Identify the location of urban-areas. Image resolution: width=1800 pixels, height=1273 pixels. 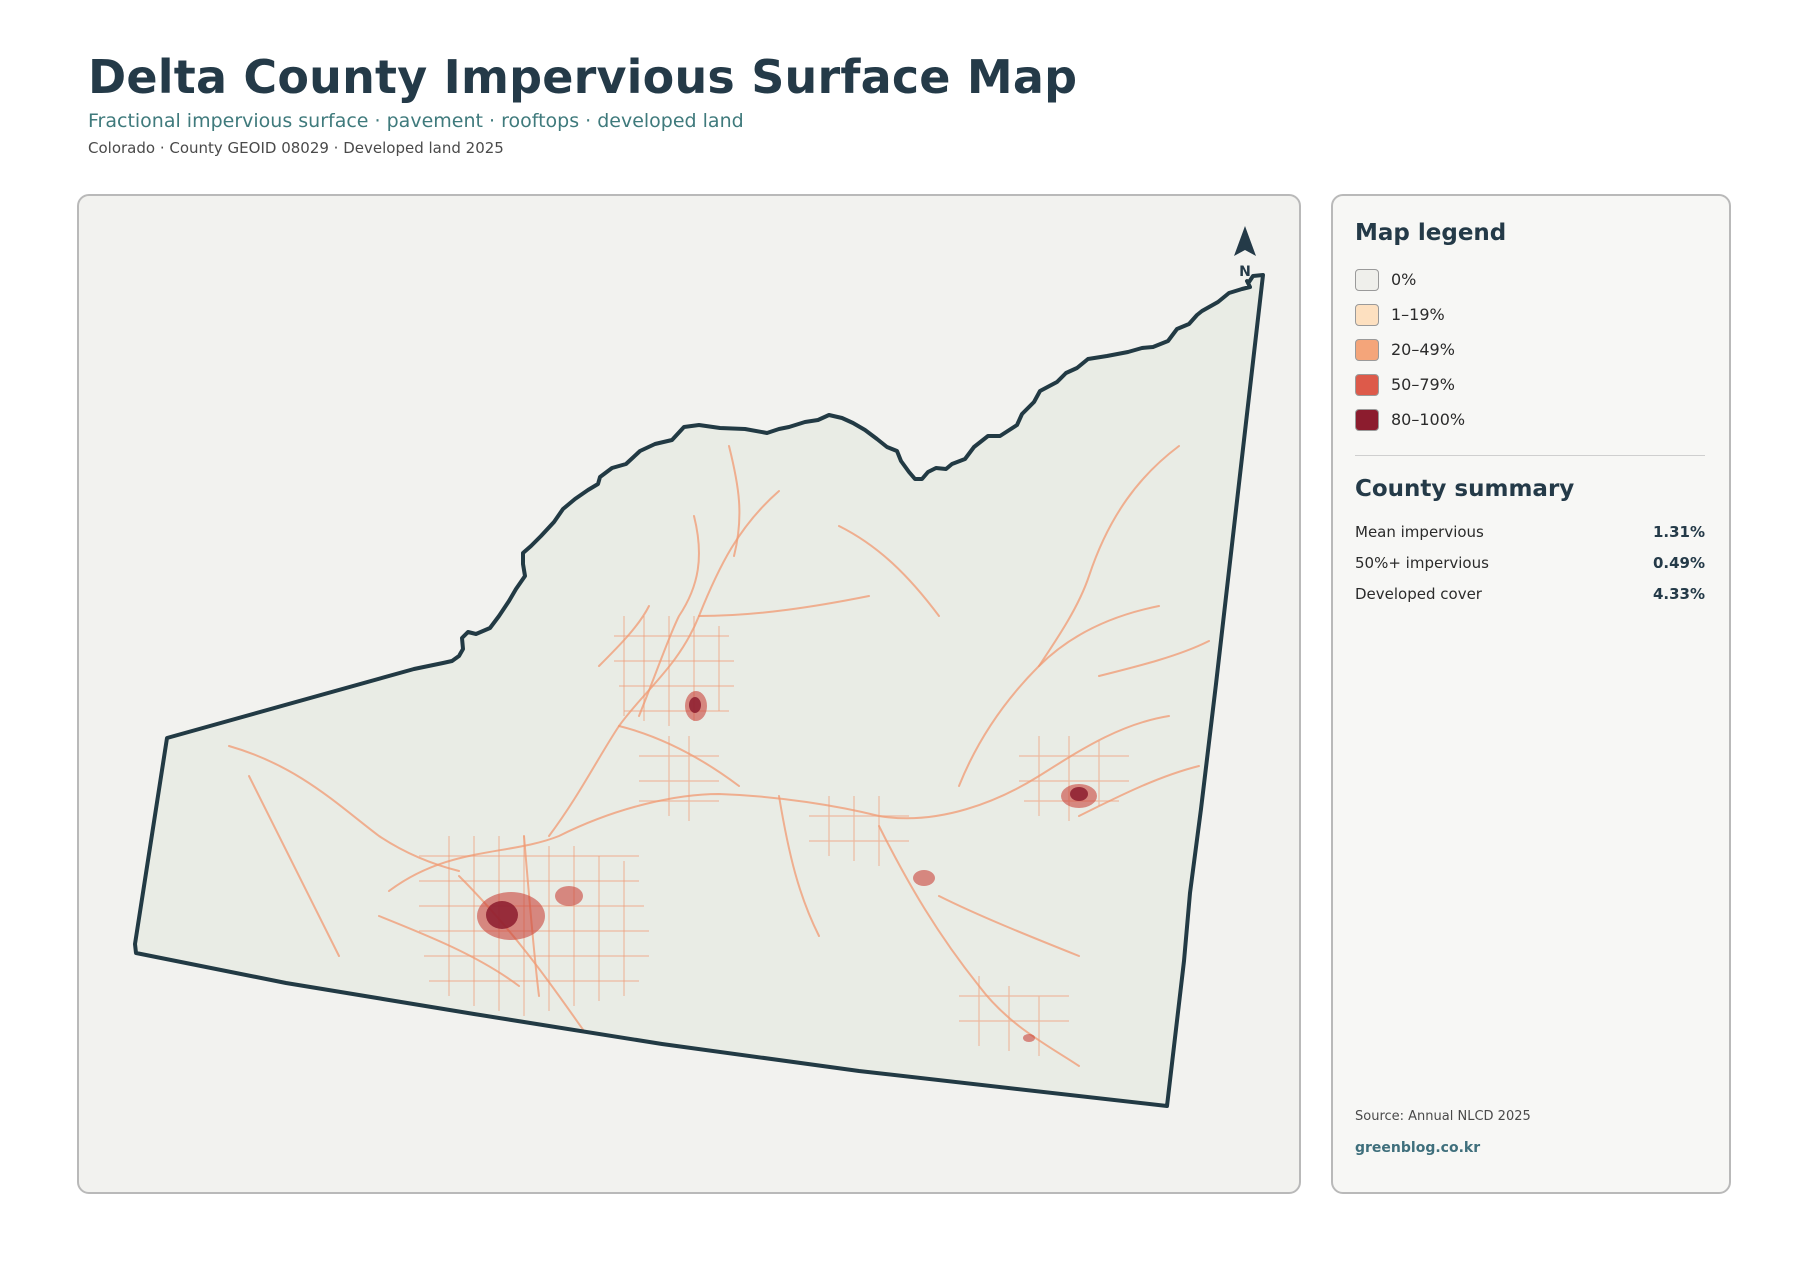
(787, 866).